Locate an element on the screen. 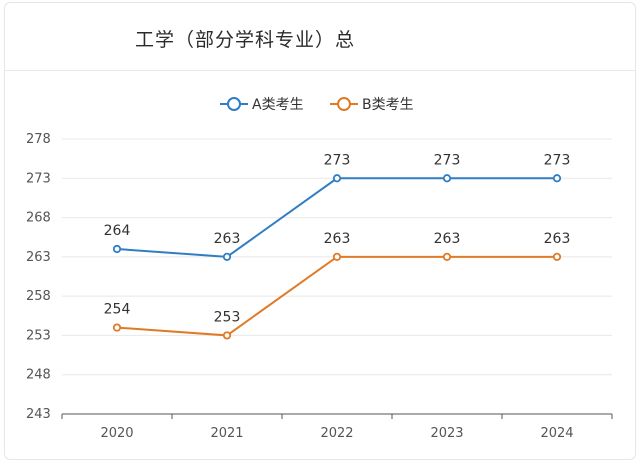 This screenshot has width=640, height=464. x-tick-label: 2023 is located at coordinates (446, 433).